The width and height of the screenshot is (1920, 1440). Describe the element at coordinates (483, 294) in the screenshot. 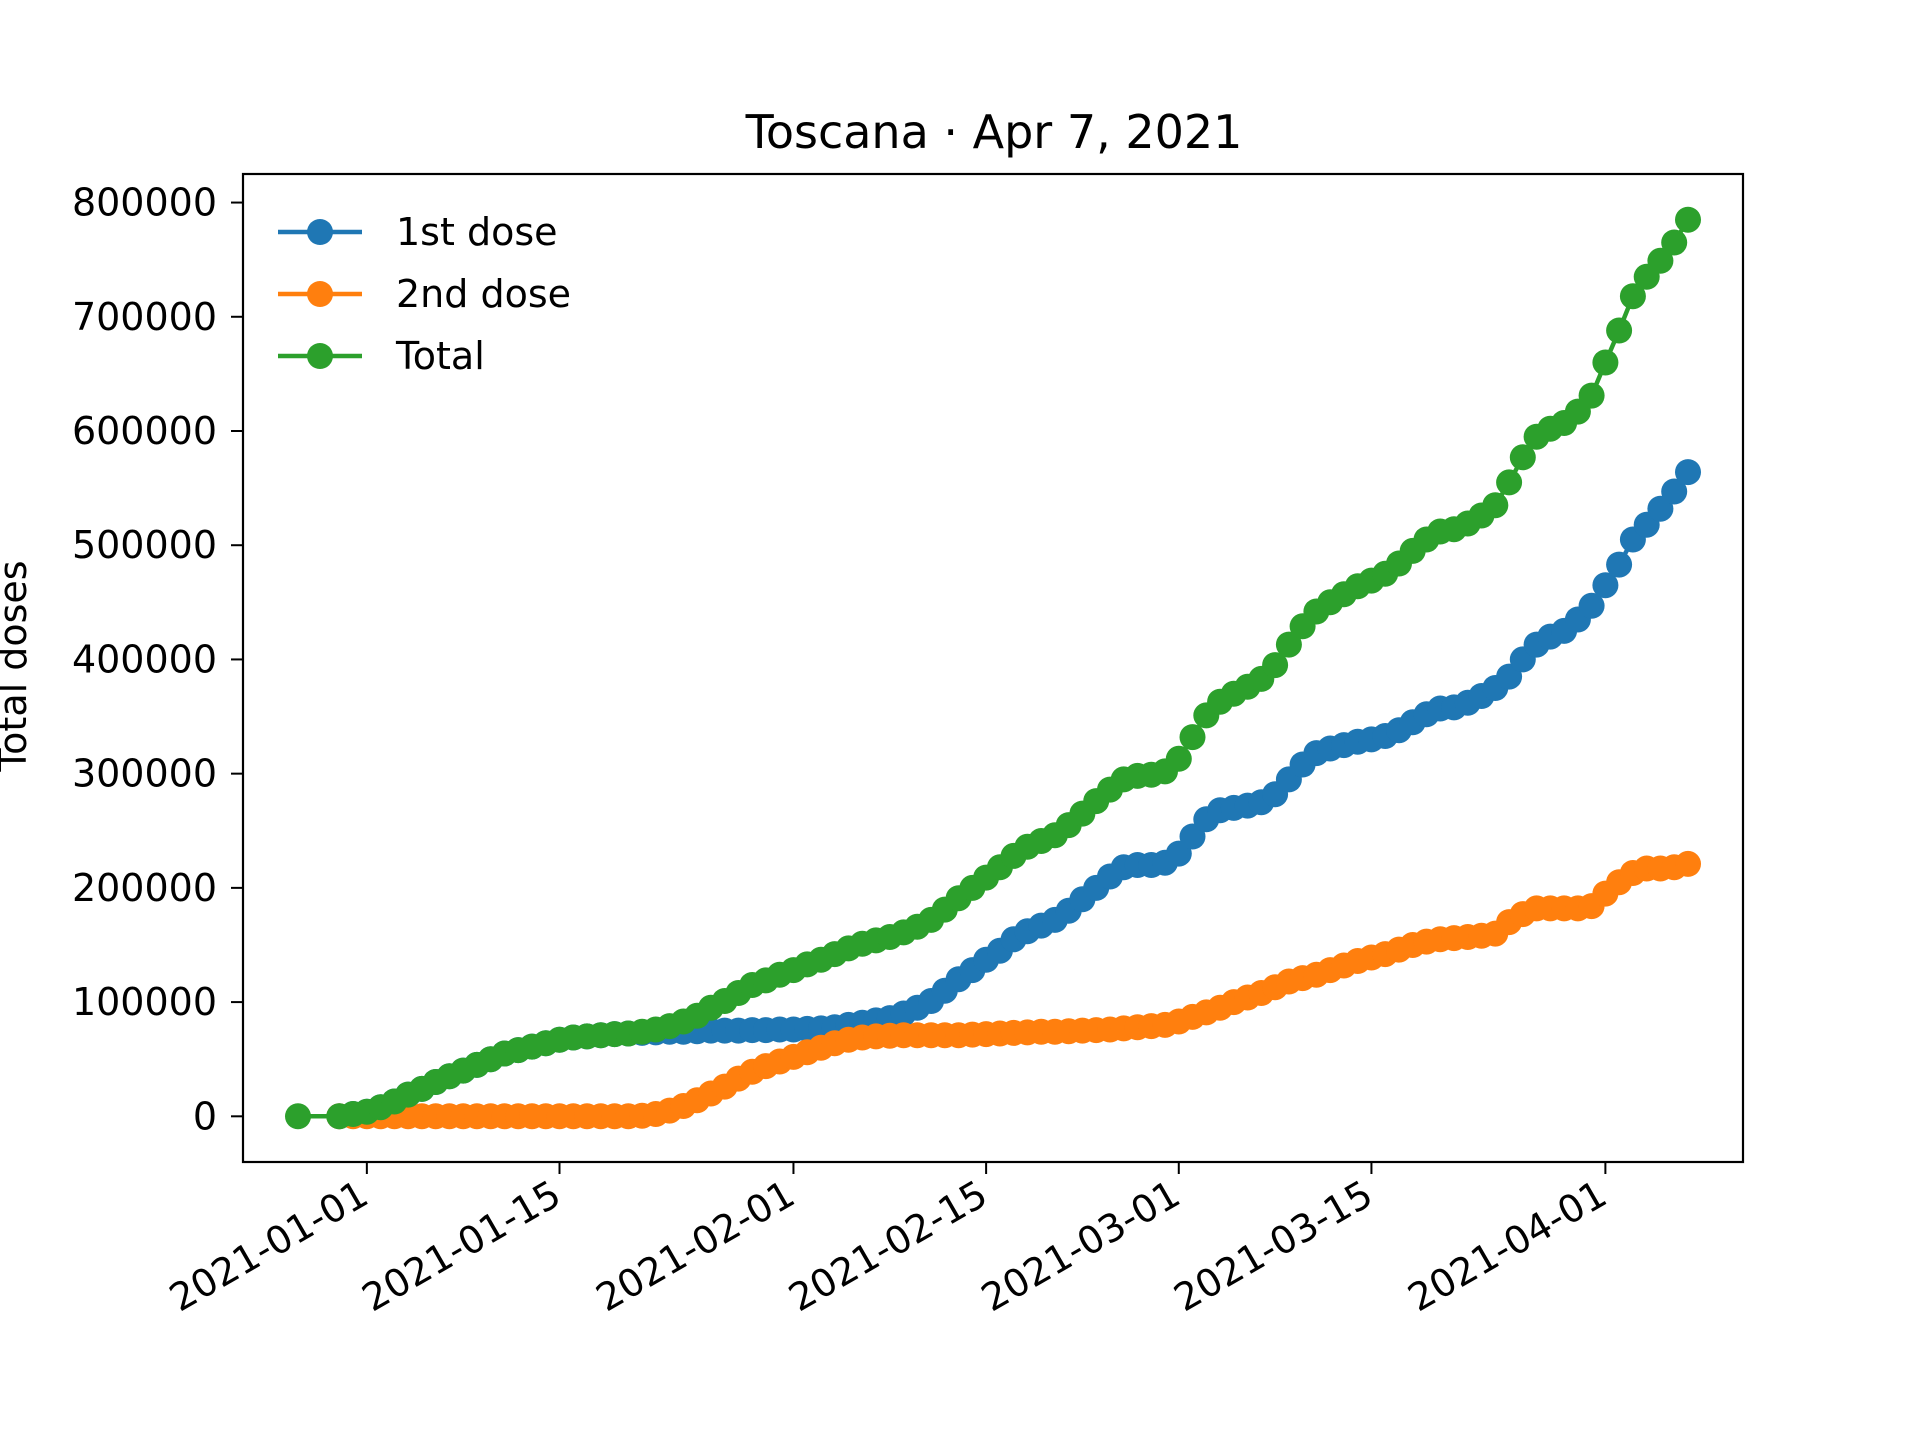

I see `legend-label: 2nd dose` at that location.